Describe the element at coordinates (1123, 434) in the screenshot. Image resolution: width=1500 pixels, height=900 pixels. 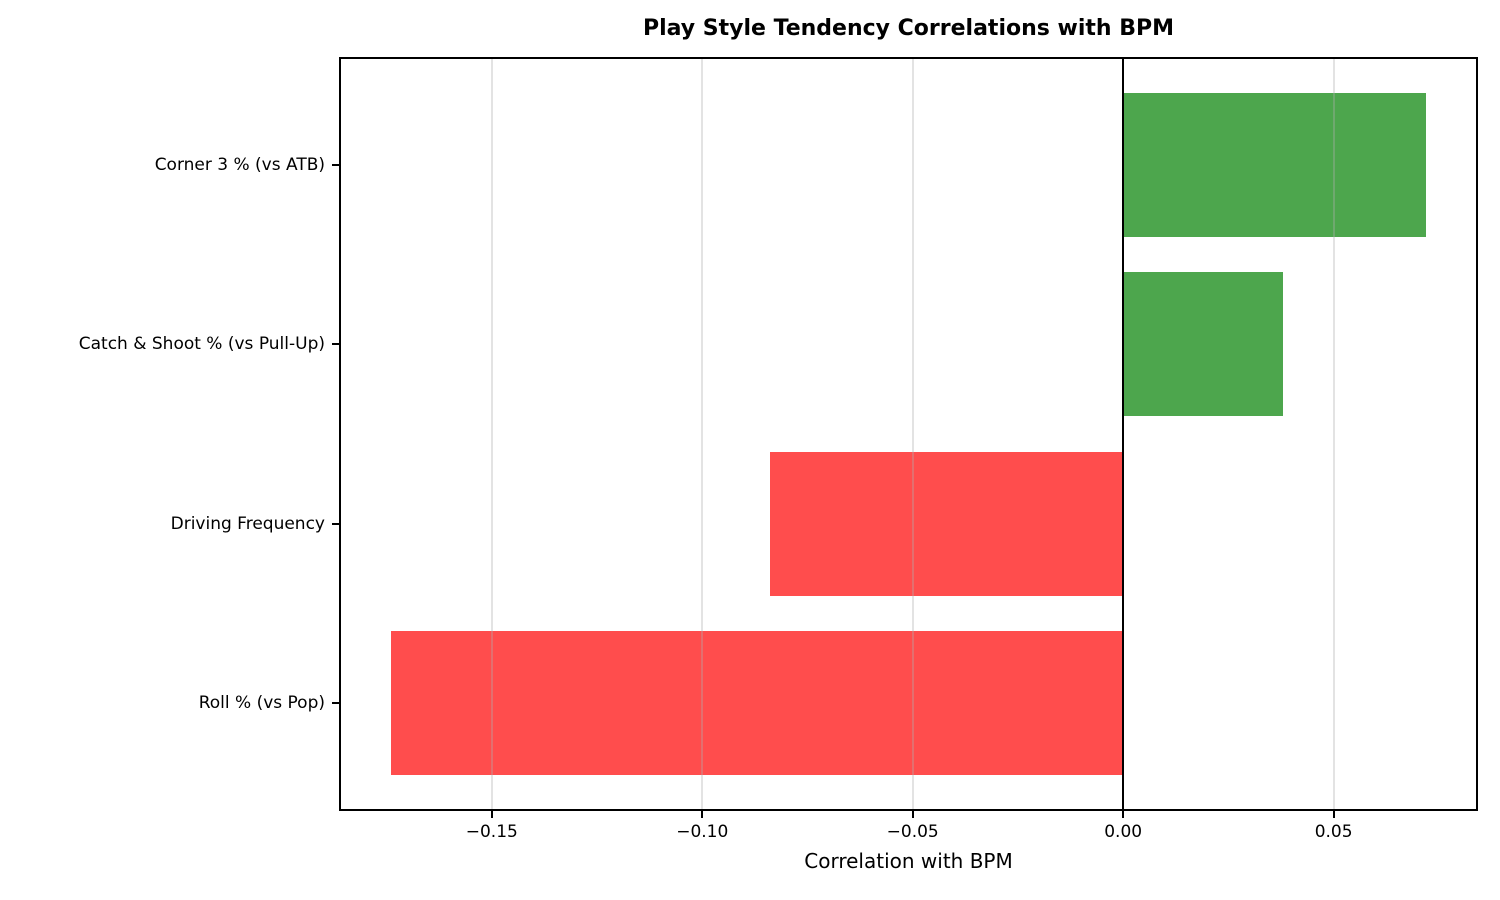
I see `zero-line` at that location.